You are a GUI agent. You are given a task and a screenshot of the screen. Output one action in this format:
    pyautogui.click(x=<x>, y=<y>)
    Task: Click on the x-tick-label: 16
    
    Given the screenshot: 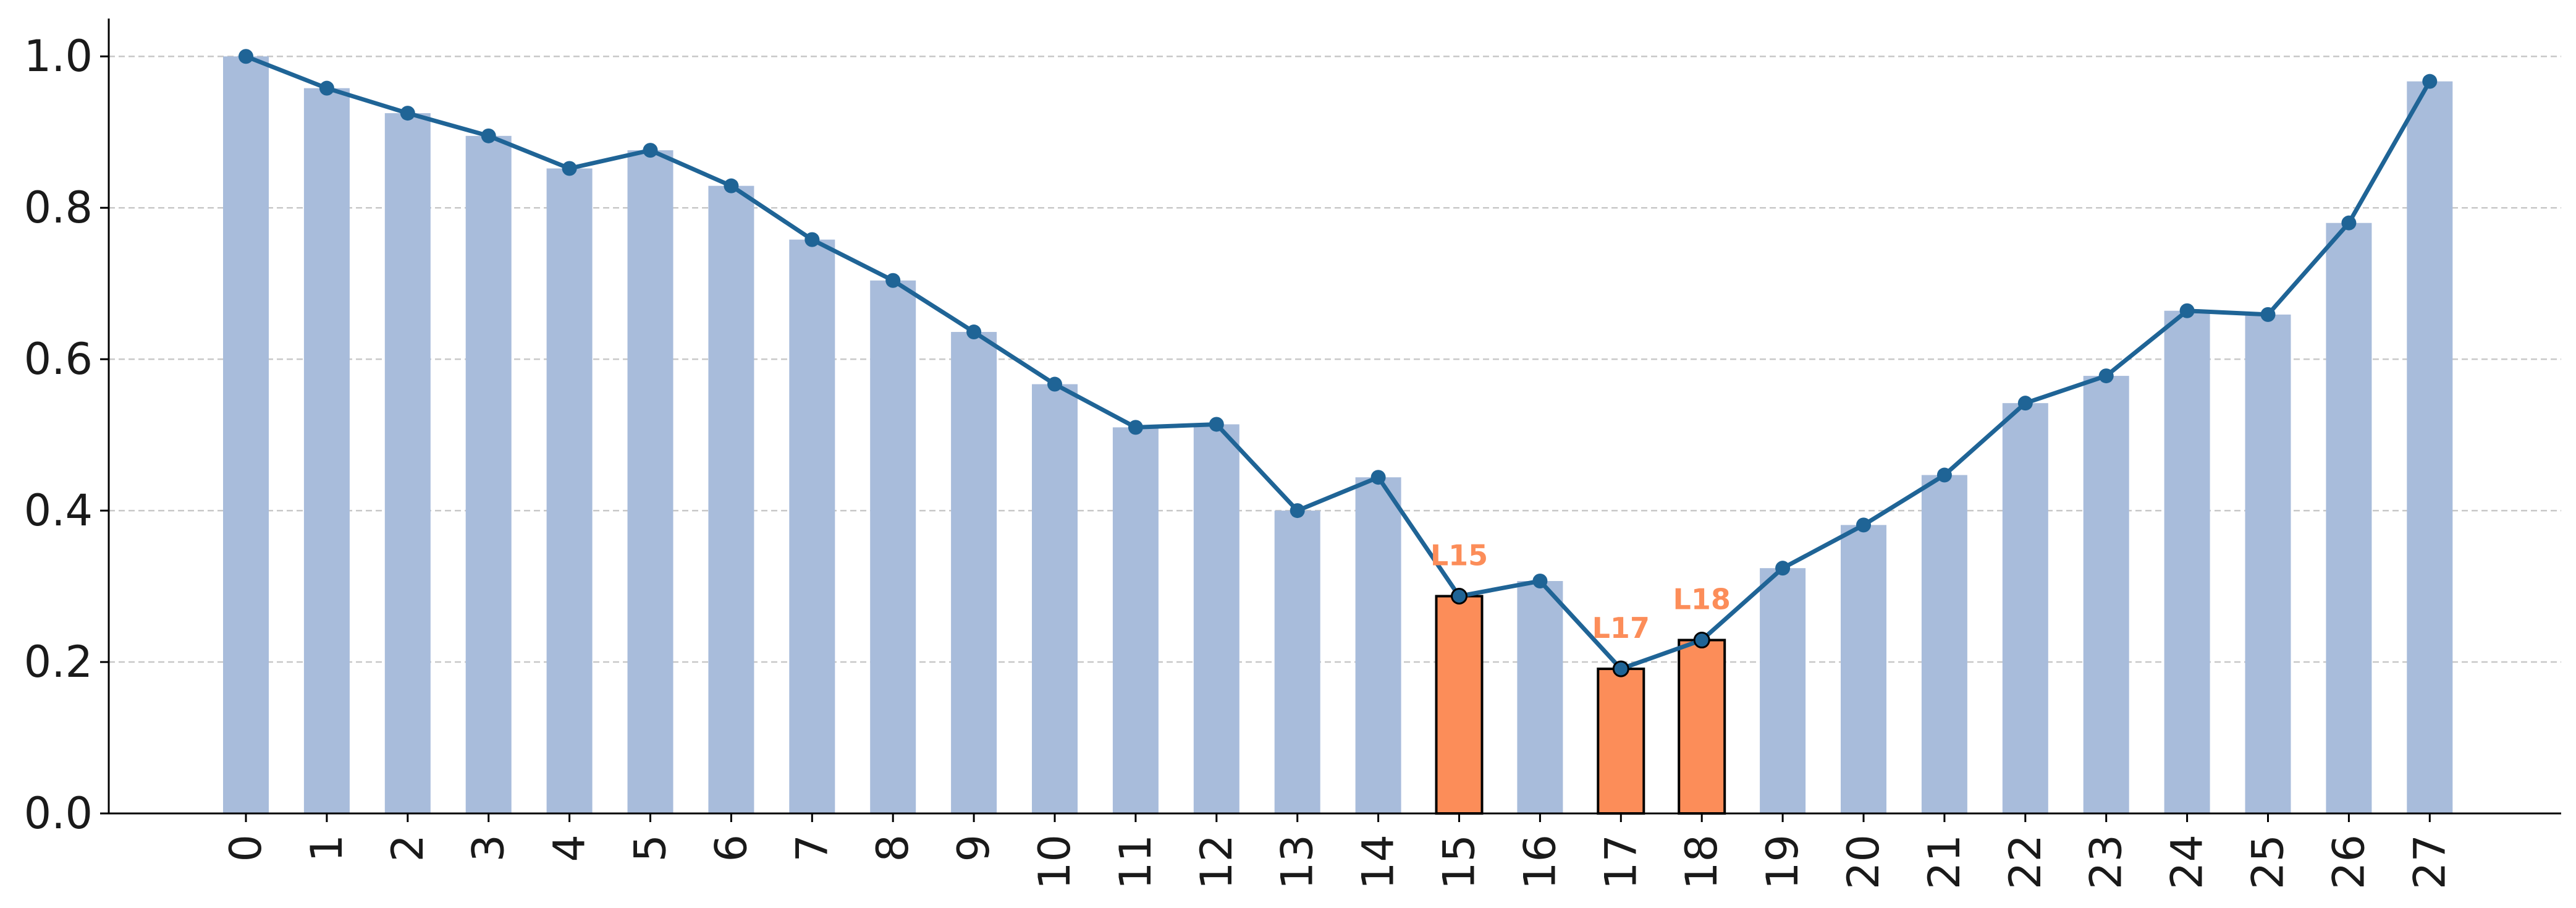 What is the action you would take?
    pyautogui.click(x=1539, y=861)
    